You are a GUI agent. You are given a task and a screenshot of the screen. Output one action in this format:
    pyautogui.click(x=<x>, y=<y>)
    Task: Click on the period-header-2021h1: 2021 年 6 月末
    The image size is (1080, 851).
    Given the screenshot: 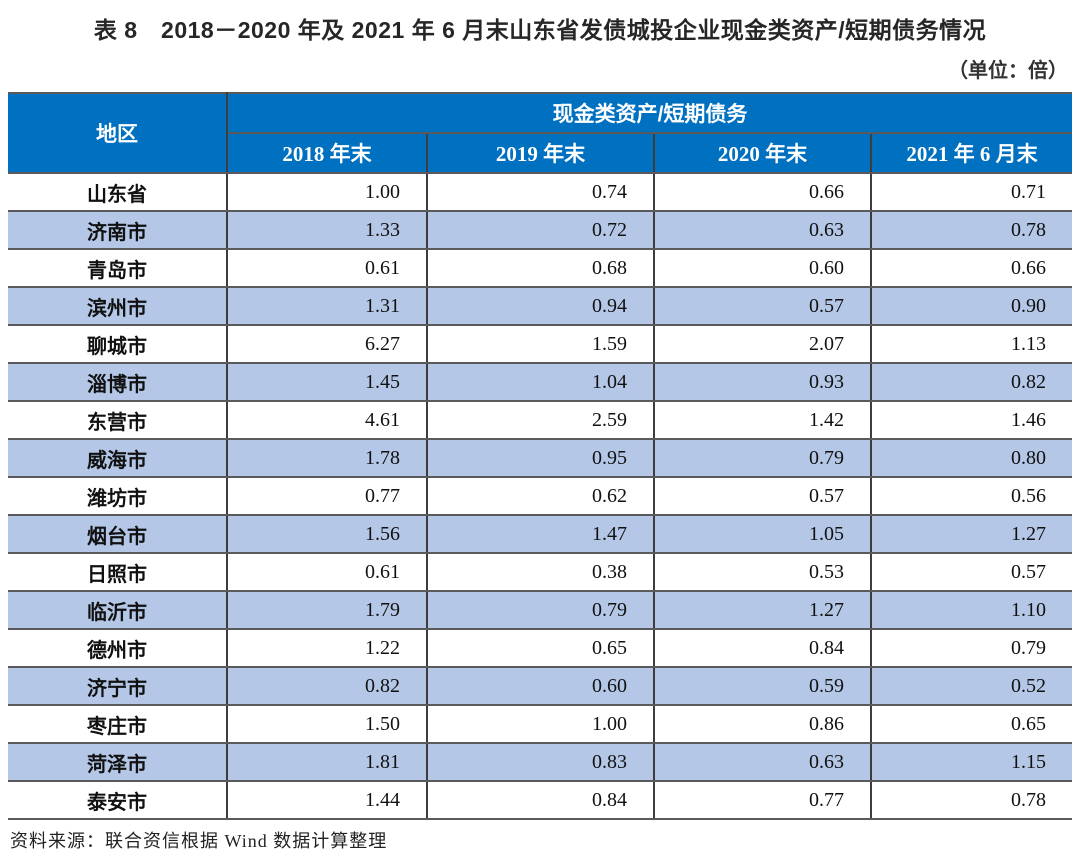 What is the action you would take?
    pyautogui.click(x=971, y=153)
    